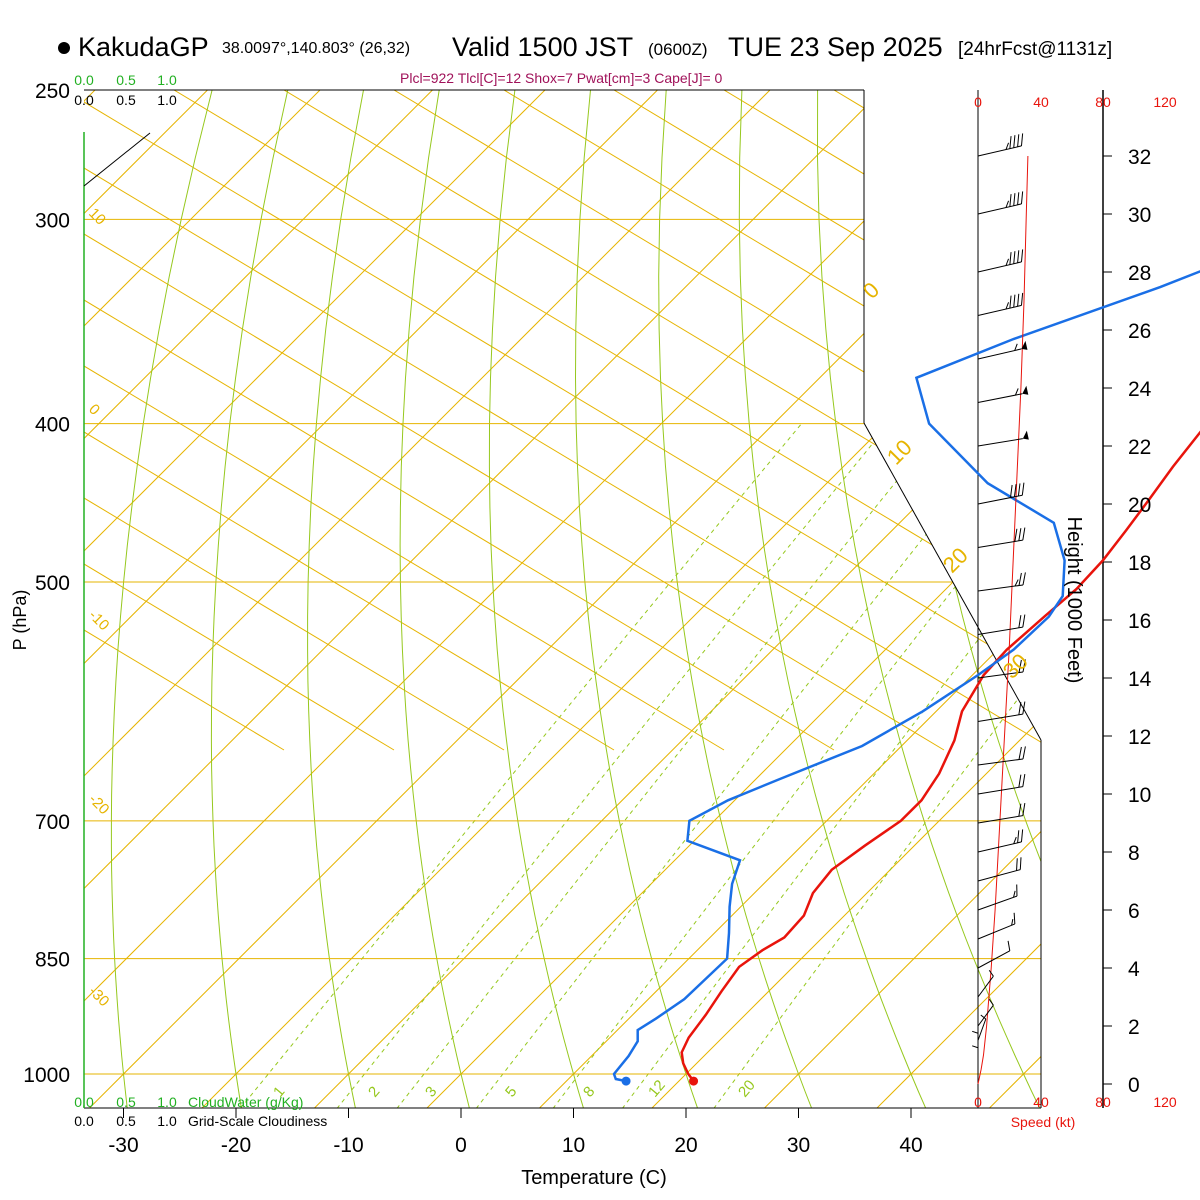  Describe the element at coordinates (678, 49) in the screenshot. I see `valid-zulu: (0600Z)` at that location.